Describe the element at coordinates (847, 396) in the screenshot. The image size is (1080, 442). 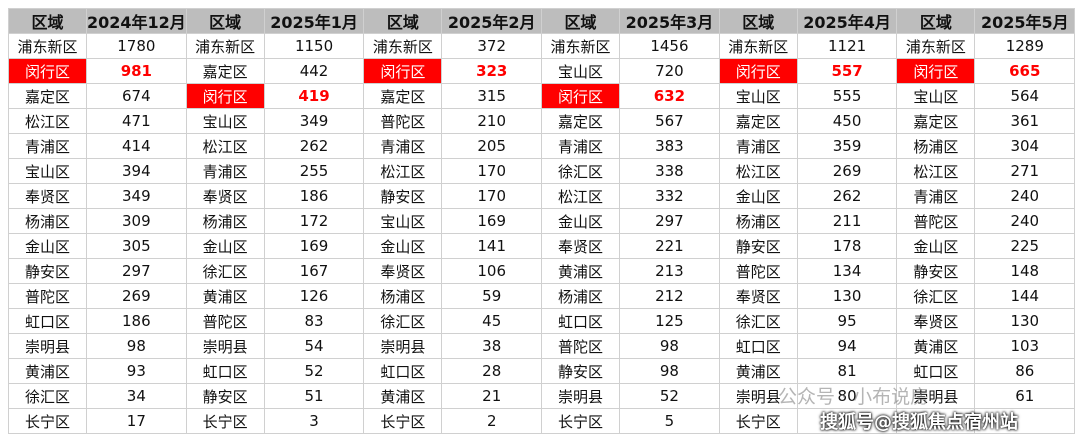
I see `value-cell: 80` at that location.